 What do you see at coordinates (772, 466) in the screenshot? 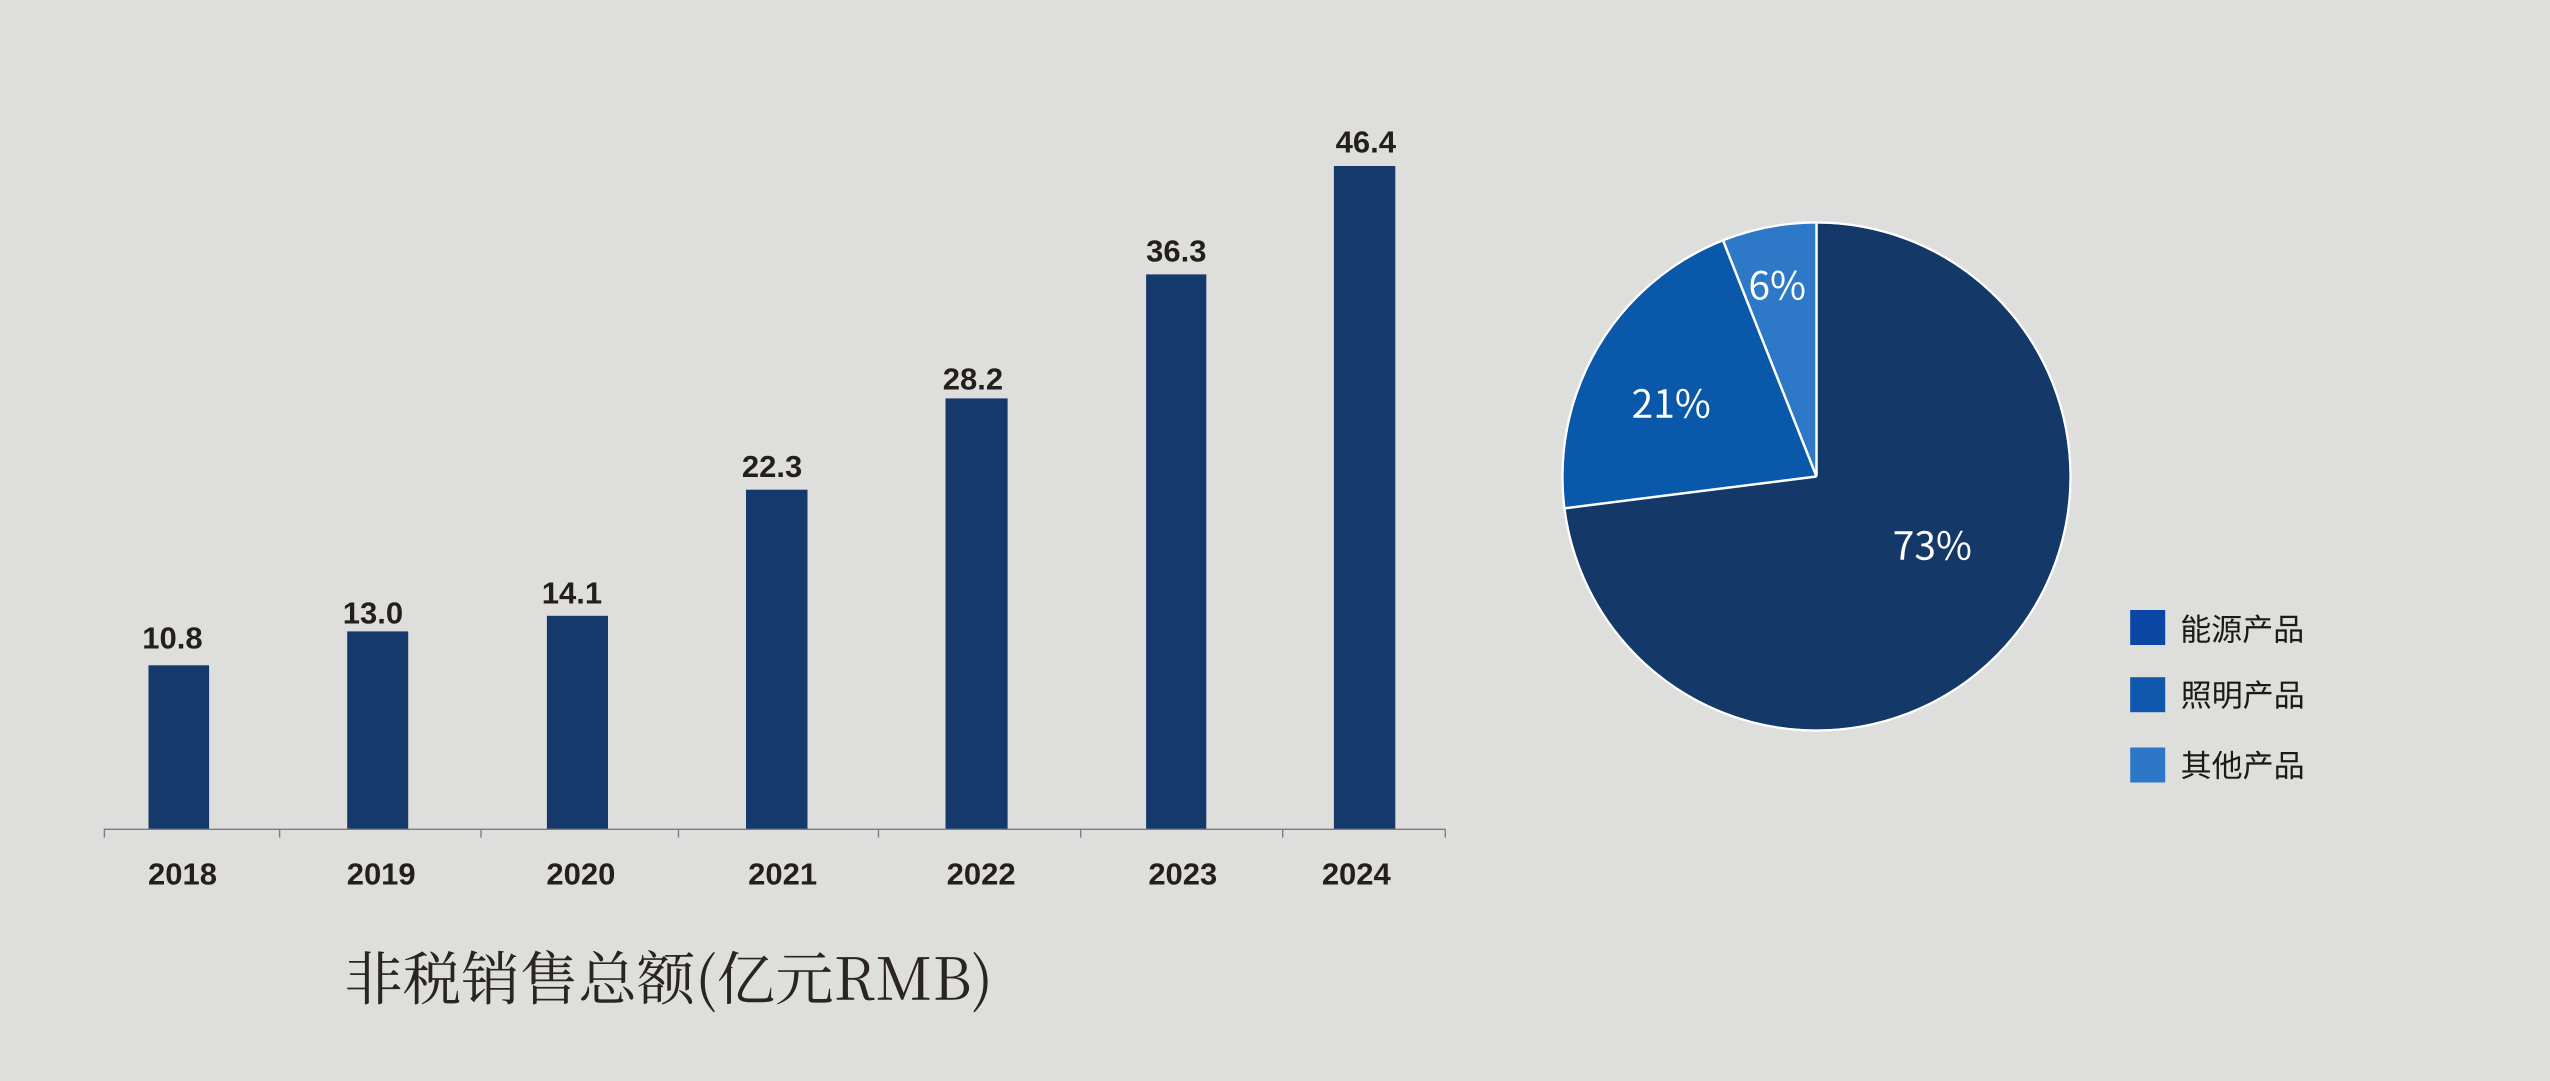
I see `svg-text: 22.3` at bounding box center [772, 466].